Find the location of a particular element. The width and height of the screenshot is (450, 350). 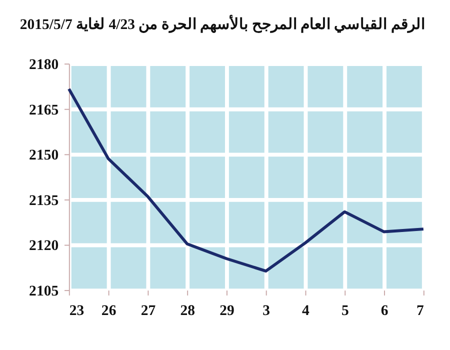

chart-title: الرقم القياسي العام المرجح بالأسهم الحرة من 4/23 لغاية 2015/5/7 is located at coordinates (222, 24).